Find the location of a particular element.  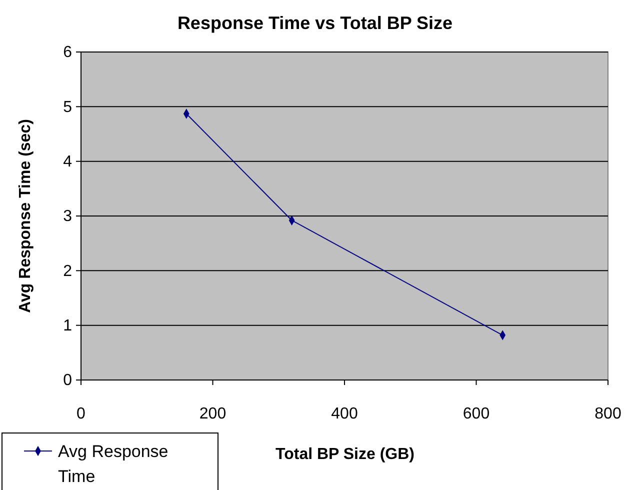

y-tick-label: 2 is located at coordinates (67, 271).